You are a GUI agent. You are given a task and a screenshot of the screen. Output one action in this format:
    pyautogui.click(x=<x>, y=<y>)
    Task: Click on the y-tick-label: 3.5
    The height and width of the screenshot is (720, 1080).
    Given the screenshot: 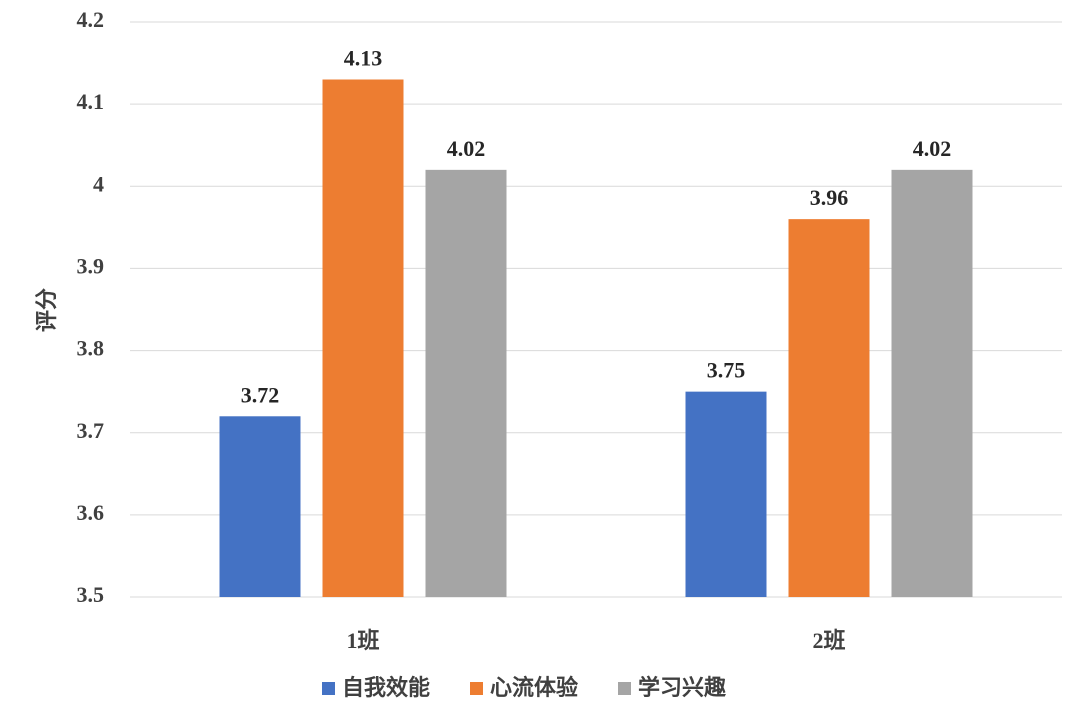 What is the action you would take?
    pyautogui.click(x=91, y=594)
    